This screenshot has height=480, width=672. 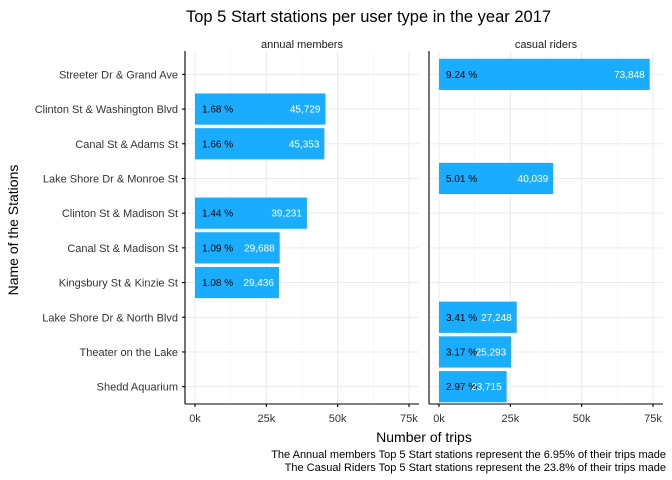 What do you see at coordinates (110, 179) in the screenshot?
I see `y-tick-label: Lake Shore Dr & Monroe St` at bounding box center [110, 179].